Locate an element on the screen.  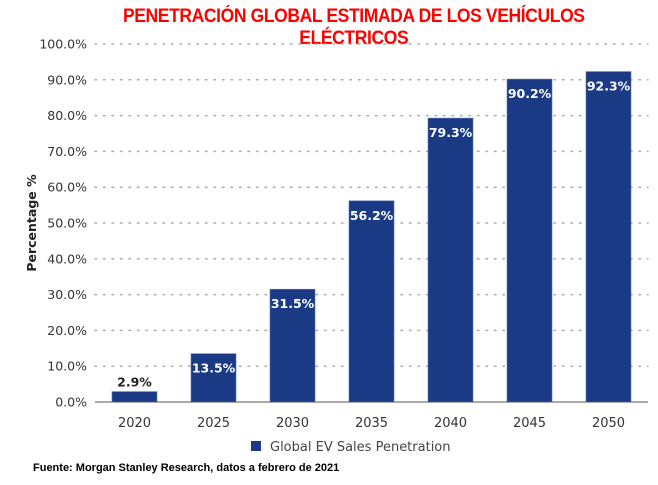
x-tick-label: 2035 is located at coordinates (371, 423).